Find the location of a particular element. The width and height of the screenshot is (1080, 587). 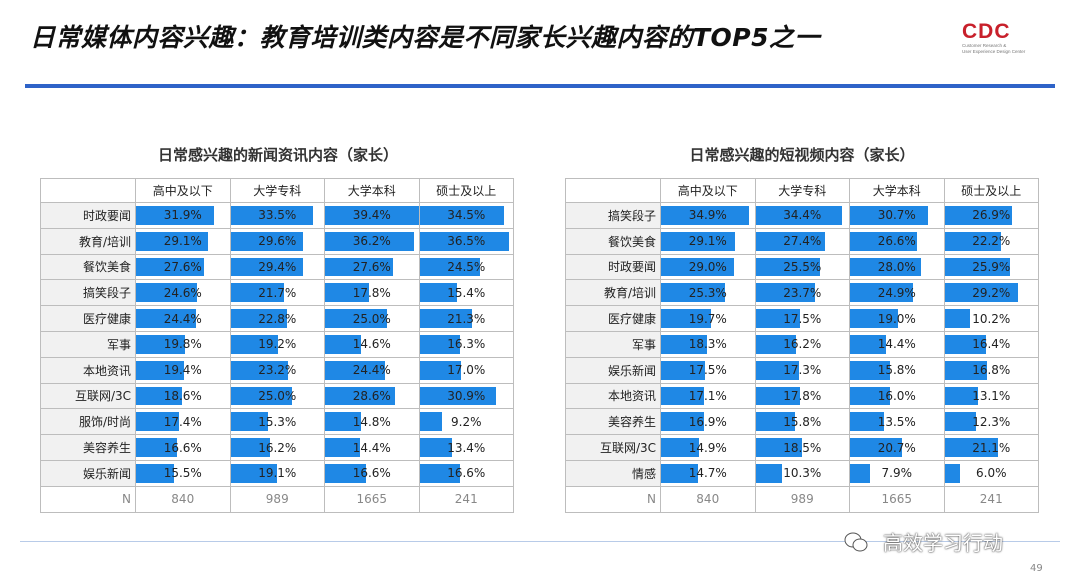

value-cell: 14.4% is located at coordinates (372, 447).